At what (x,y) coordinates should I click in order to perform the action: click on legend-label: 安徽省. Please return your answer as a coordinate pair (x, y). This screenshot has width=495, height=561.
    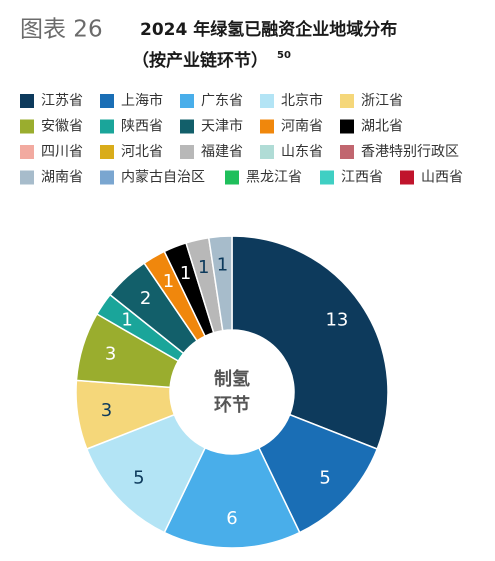
    Looking at the image, I should click on (62, 127).